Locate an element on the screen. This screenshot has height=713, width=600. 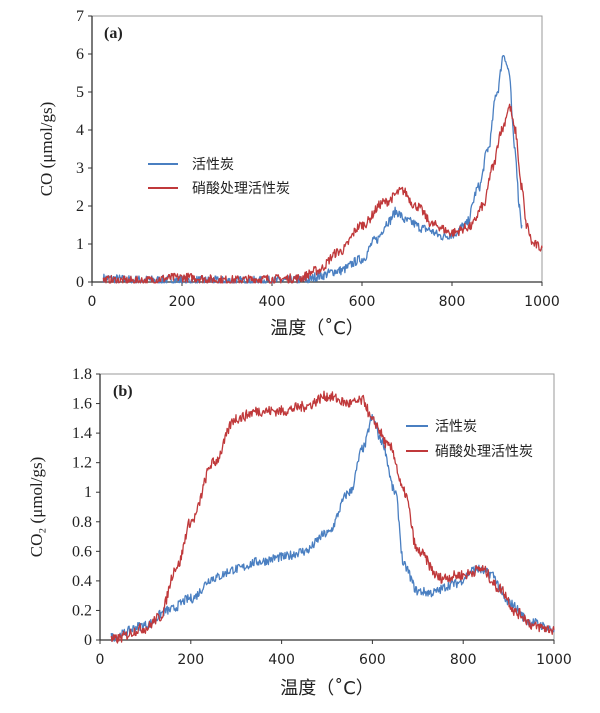
y-tick-label: 0.8 is located at coordinates (82, 522).